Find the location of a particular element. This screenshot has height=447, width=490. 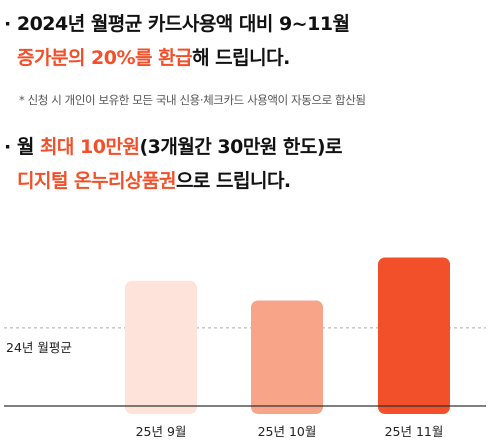

voucher-highlight: 디지털 온누리상품권 is located at coordinates (96, 181).